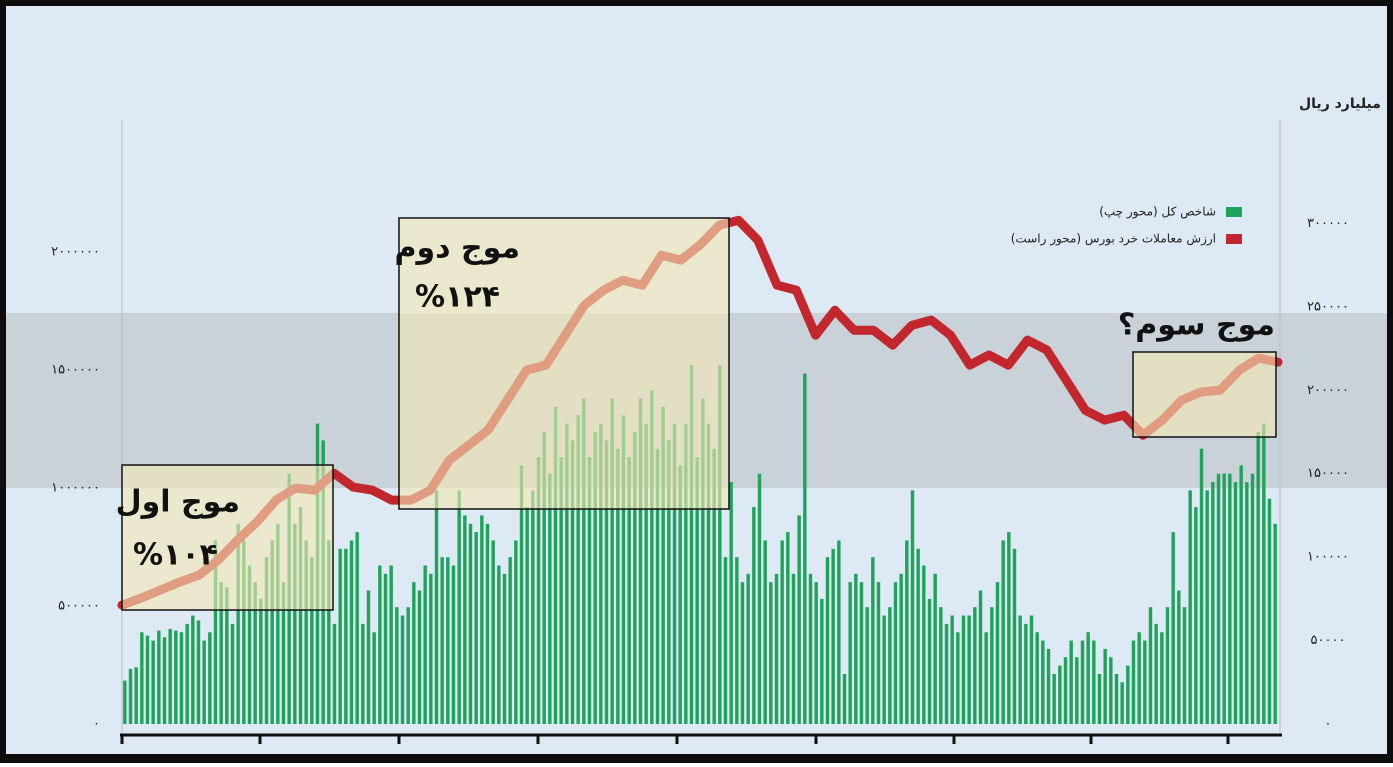 Image resolution: width=1393 pixels, height=767 pixels. Describe the element at coordinates (1328, 640) in the screenshot. I see `y2-tick-label: ۵۰۰۰۰` at that location.